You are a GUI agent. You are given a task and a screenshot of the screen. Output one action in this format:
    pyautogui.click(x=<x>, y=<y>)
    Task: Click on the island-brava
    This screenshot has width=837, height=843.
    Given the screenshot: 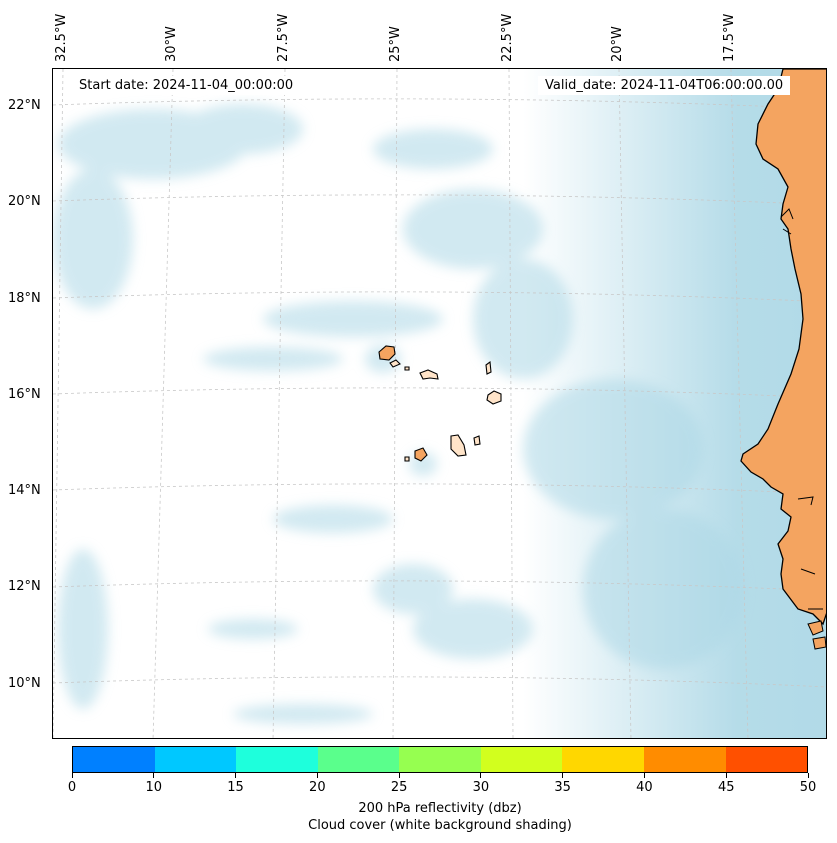 What is the action you would take?
    pyautogui.click(x=407, y=459)
    